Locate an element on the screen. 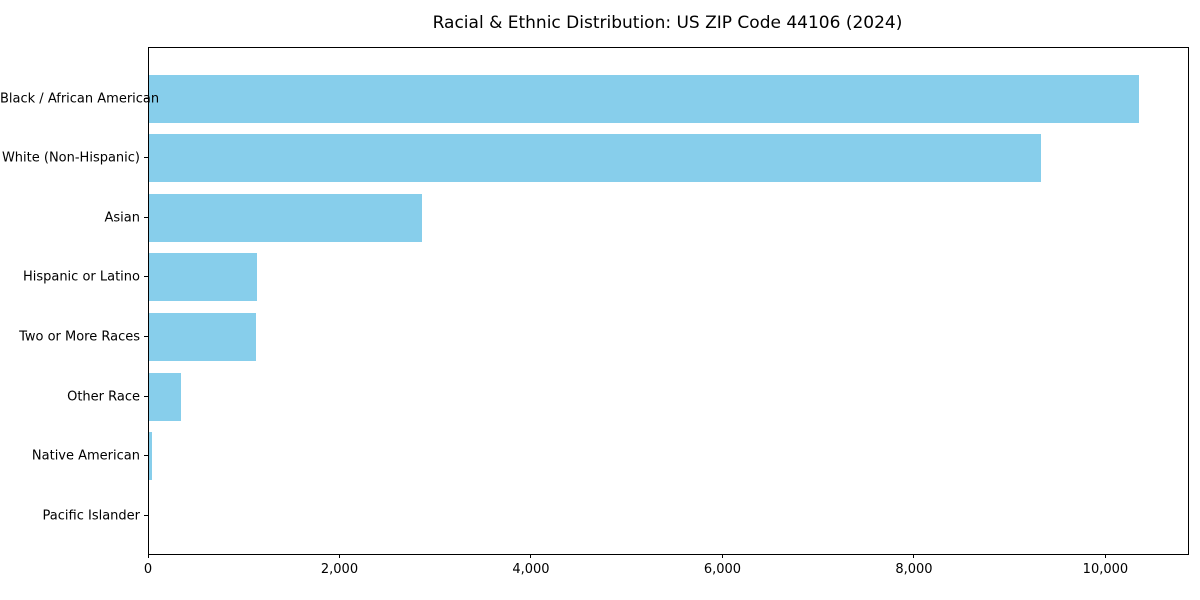 The image size is (1200, 600). y-tick-label: Asian is located at coordinates (122, 218).